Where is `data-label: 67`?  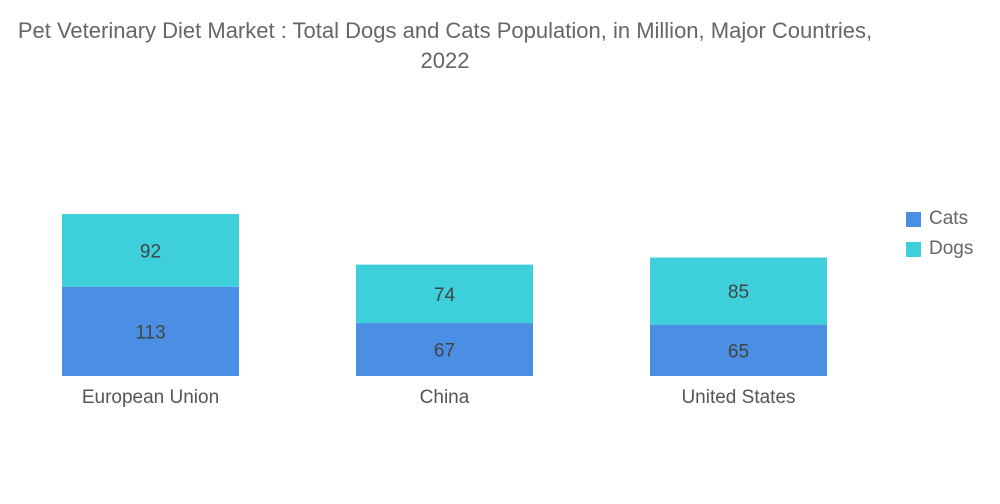
data-label: 67 is located at coordinates (444, 351).